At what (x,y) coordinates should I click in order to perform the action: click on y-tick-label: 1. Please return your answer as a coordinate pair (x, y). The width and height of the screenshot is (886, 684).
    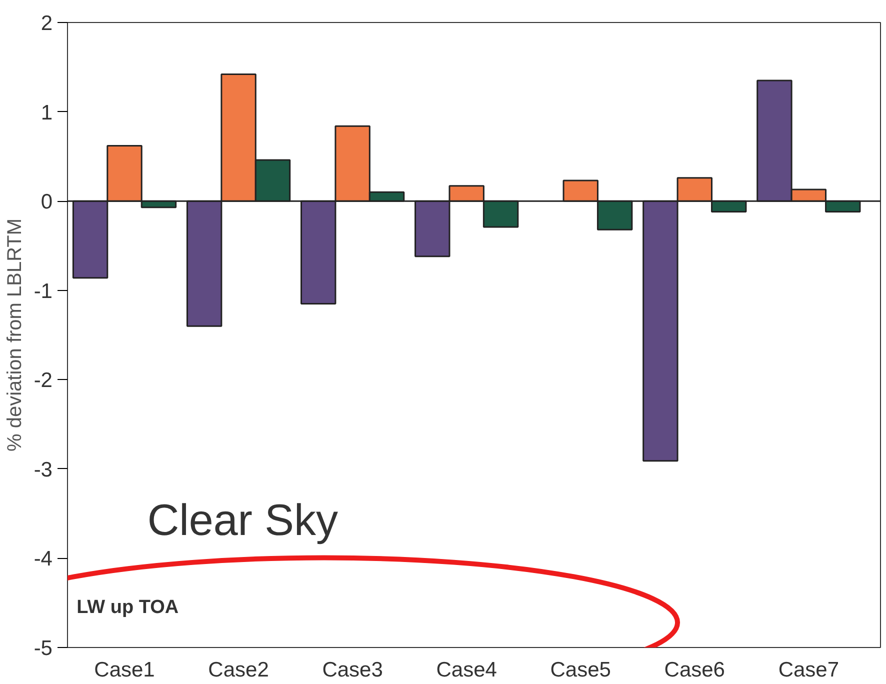
    Looking at the image, I should click on (46, 112).